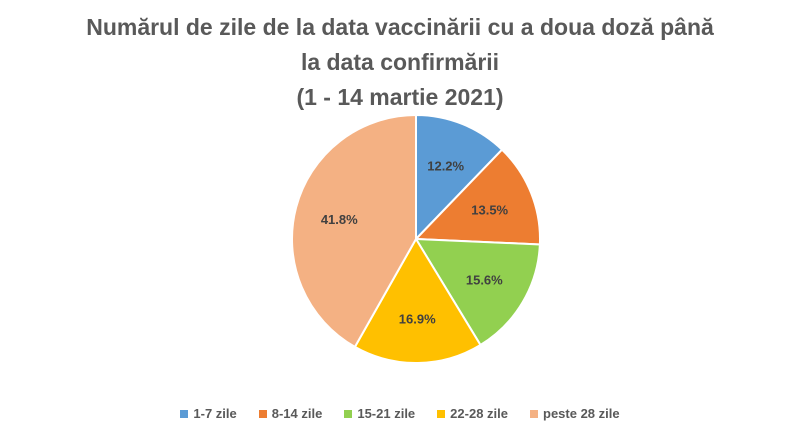  I want to click on pie-slice-8-14-zile, so click(477, 197).